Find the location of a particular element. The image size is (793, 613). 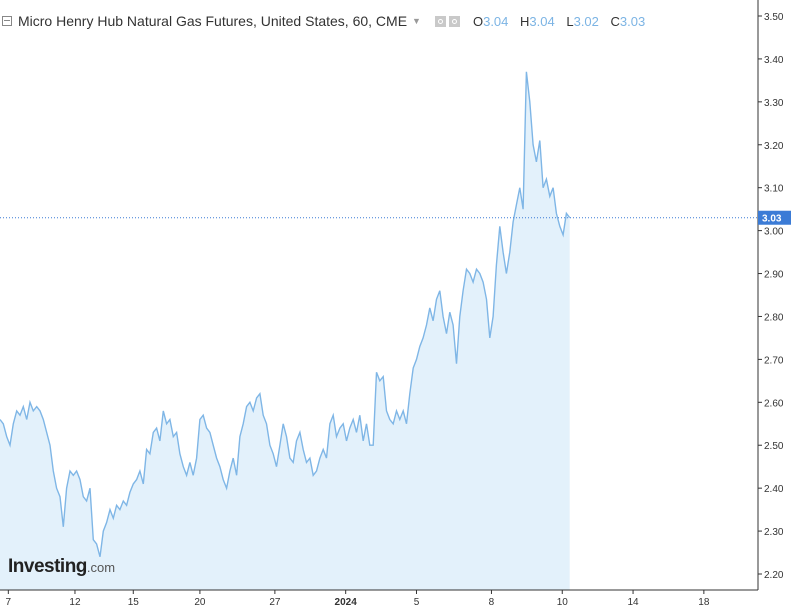

ohlc-low-key: L is located at coordinates (570, 21).